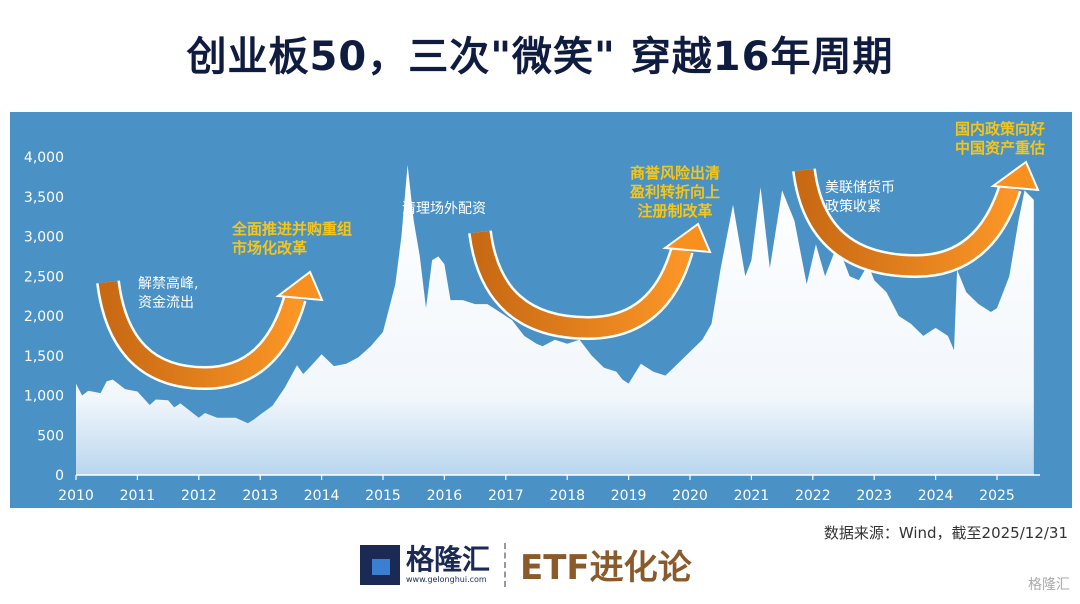 Image resolution: width=1080 pixels, height=604 pixels. Describe the element at coordinates (291, 229) in the screenshot. I see `annotation-text: 全面推进并购重组` at that location.